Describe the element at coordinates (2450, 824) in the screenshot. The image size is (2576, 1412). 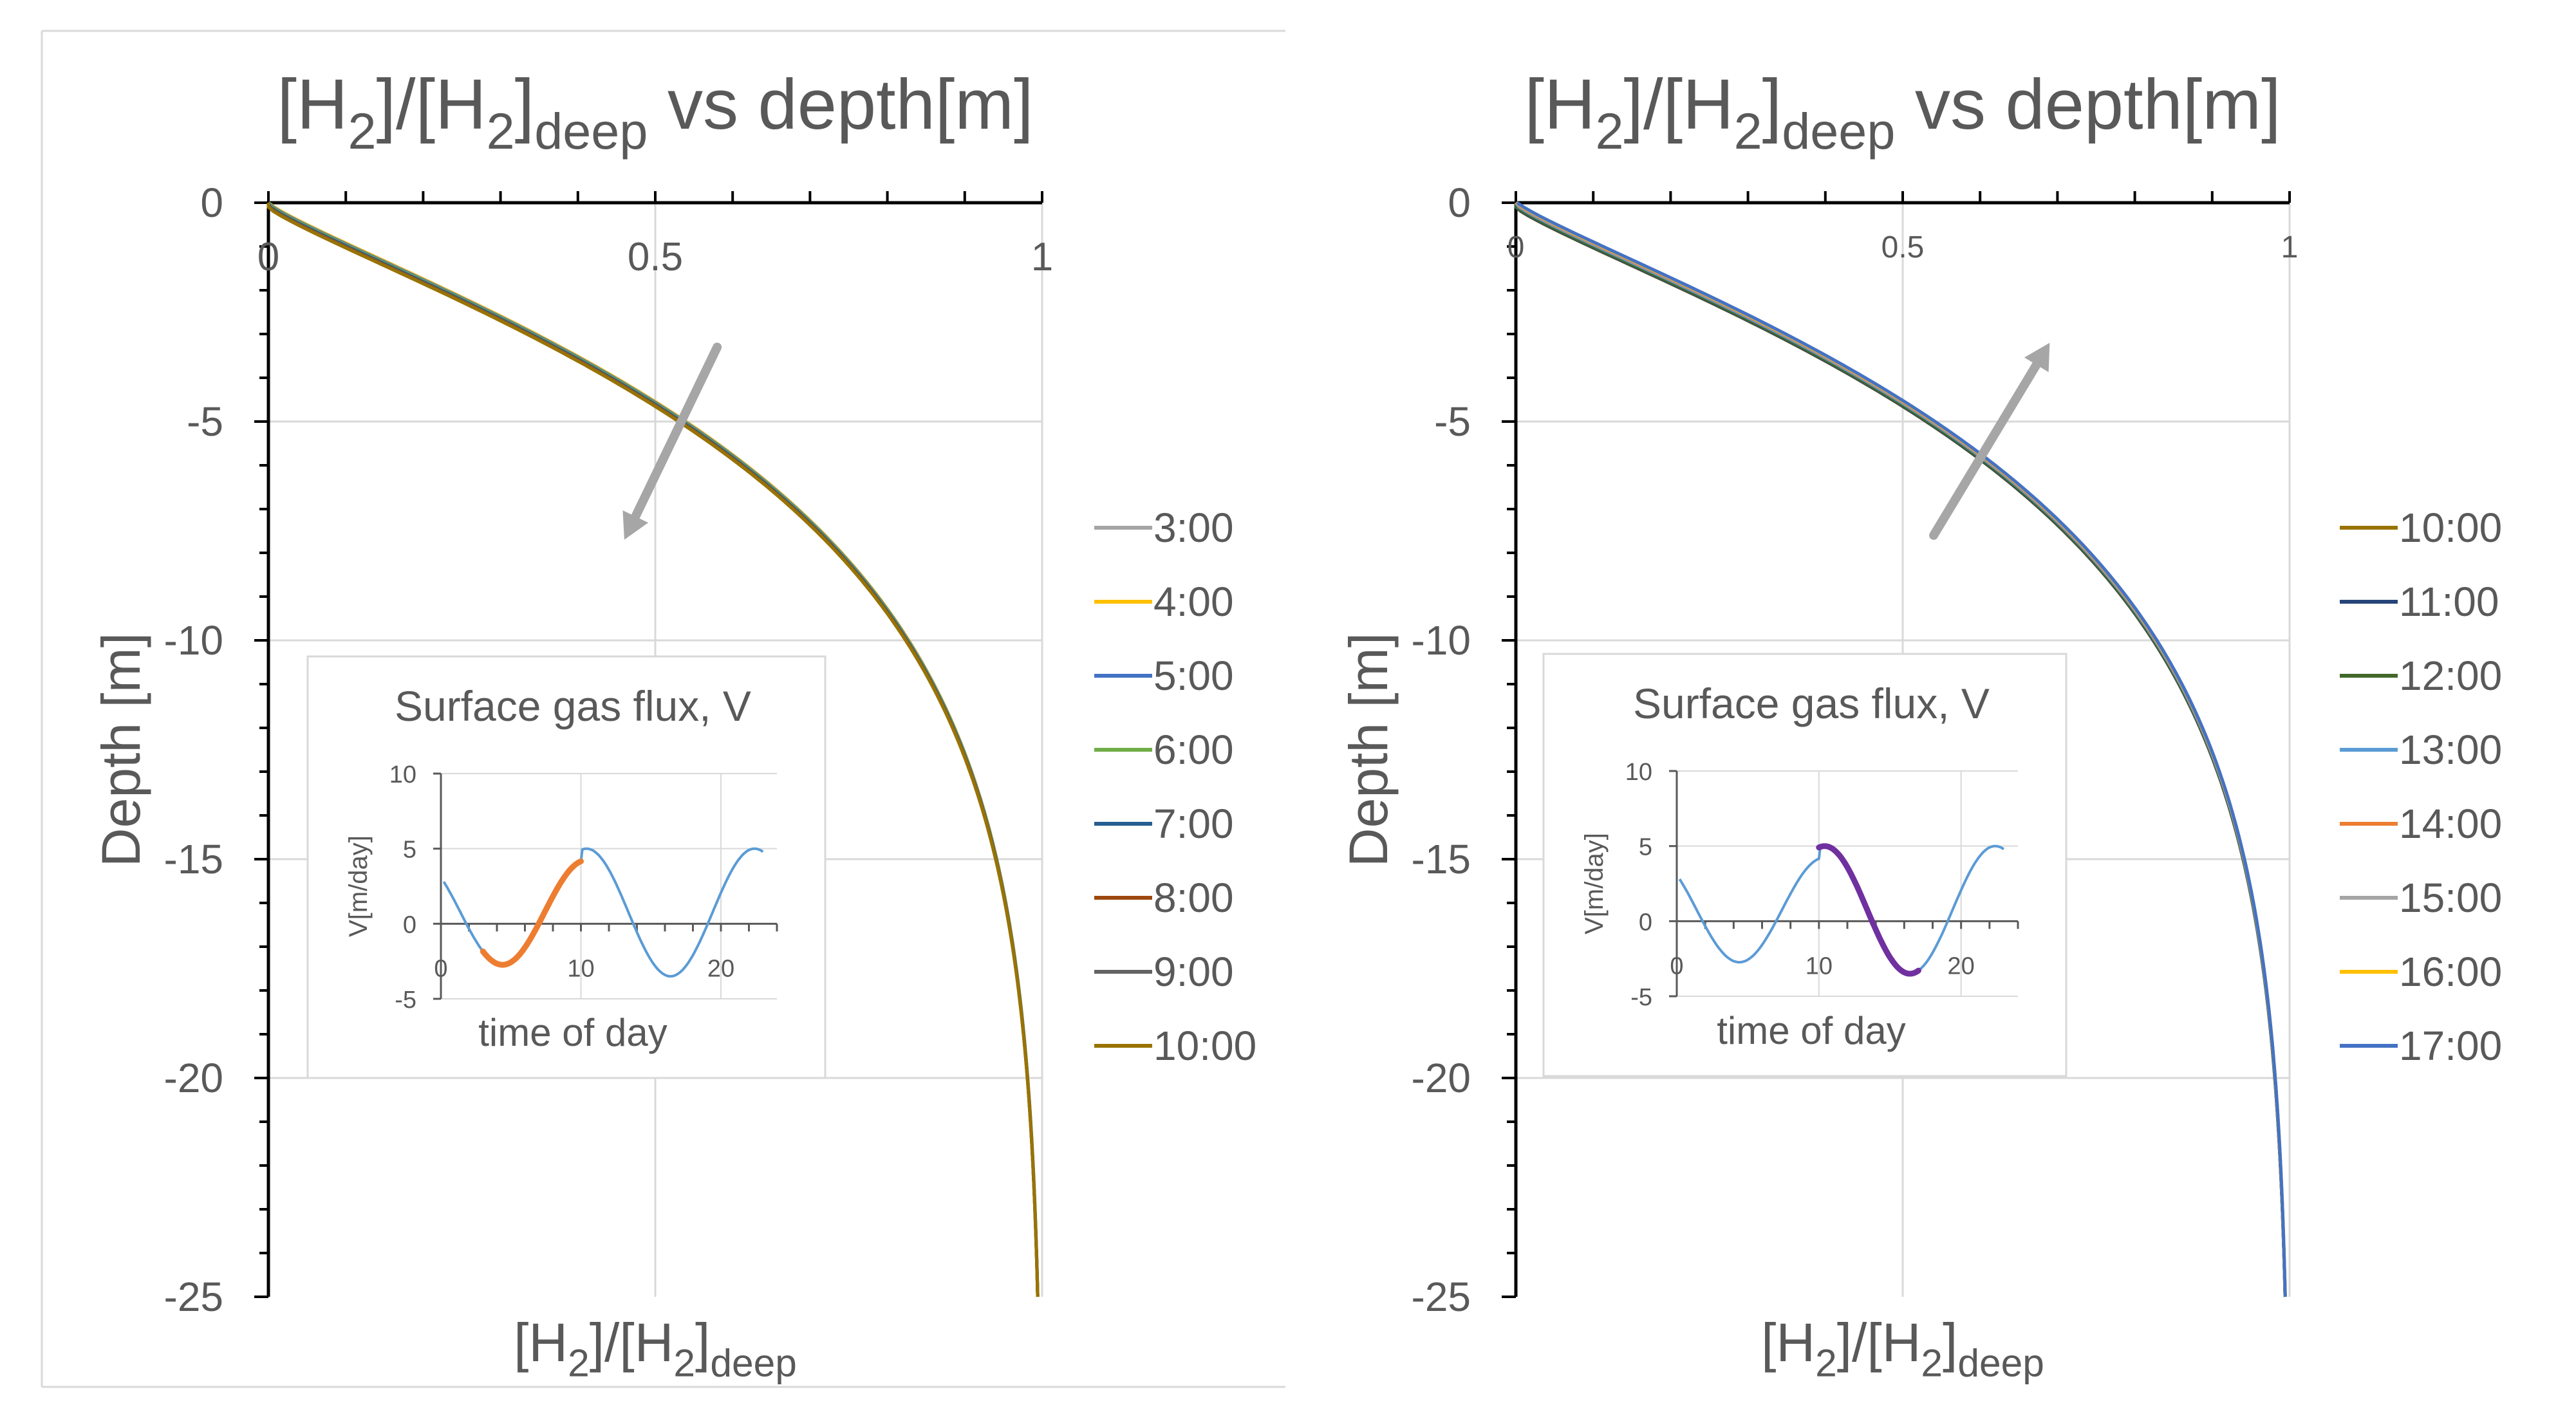
I see `legend-label: 14:00` at that location.